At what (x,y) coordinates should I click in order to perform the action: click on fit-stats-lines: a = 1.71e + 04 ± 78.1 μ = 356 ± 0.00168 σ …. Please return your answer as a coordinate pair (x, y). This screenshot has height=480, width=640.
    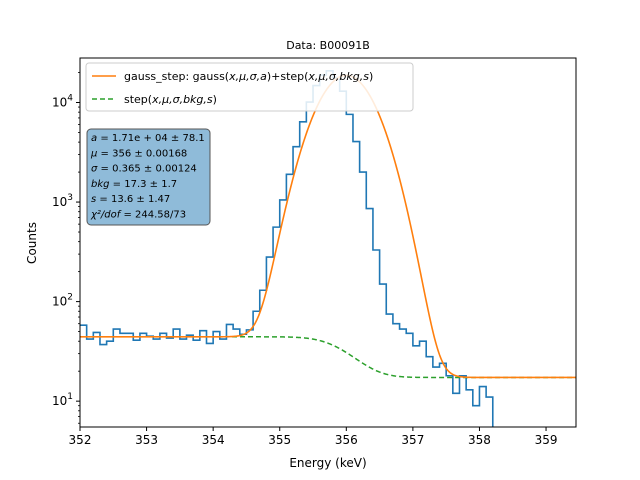
    Looking at the image, I should click on (147, 177).